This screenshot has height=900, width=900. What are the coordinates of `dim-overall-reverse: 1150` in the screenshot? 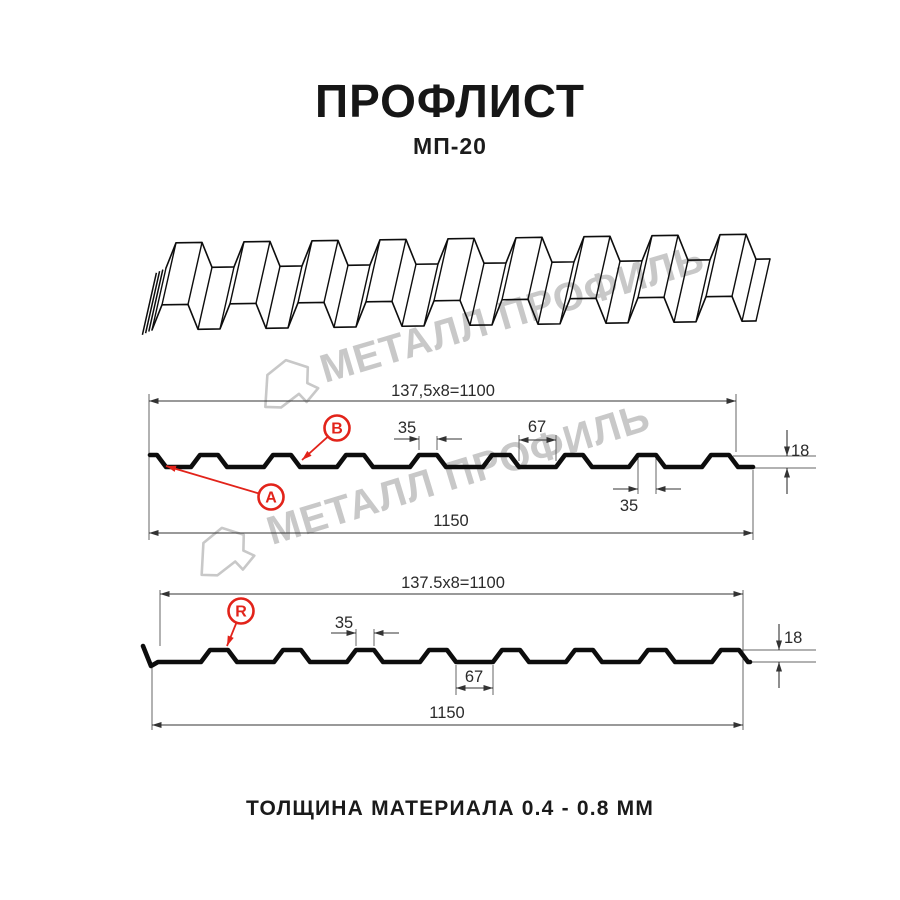 It's located at (446, 713).